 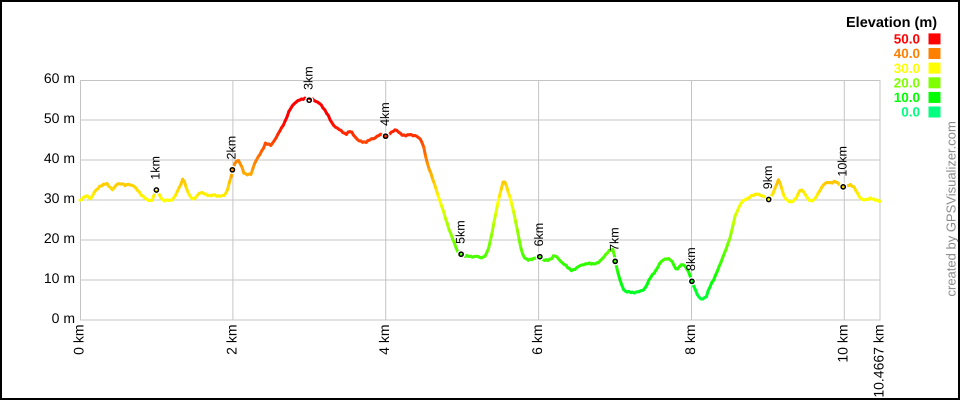 What do you see at coordinates (768, 178) in the screenshot?
I see `svg-text: 9km` at bounding box center [768, 178].